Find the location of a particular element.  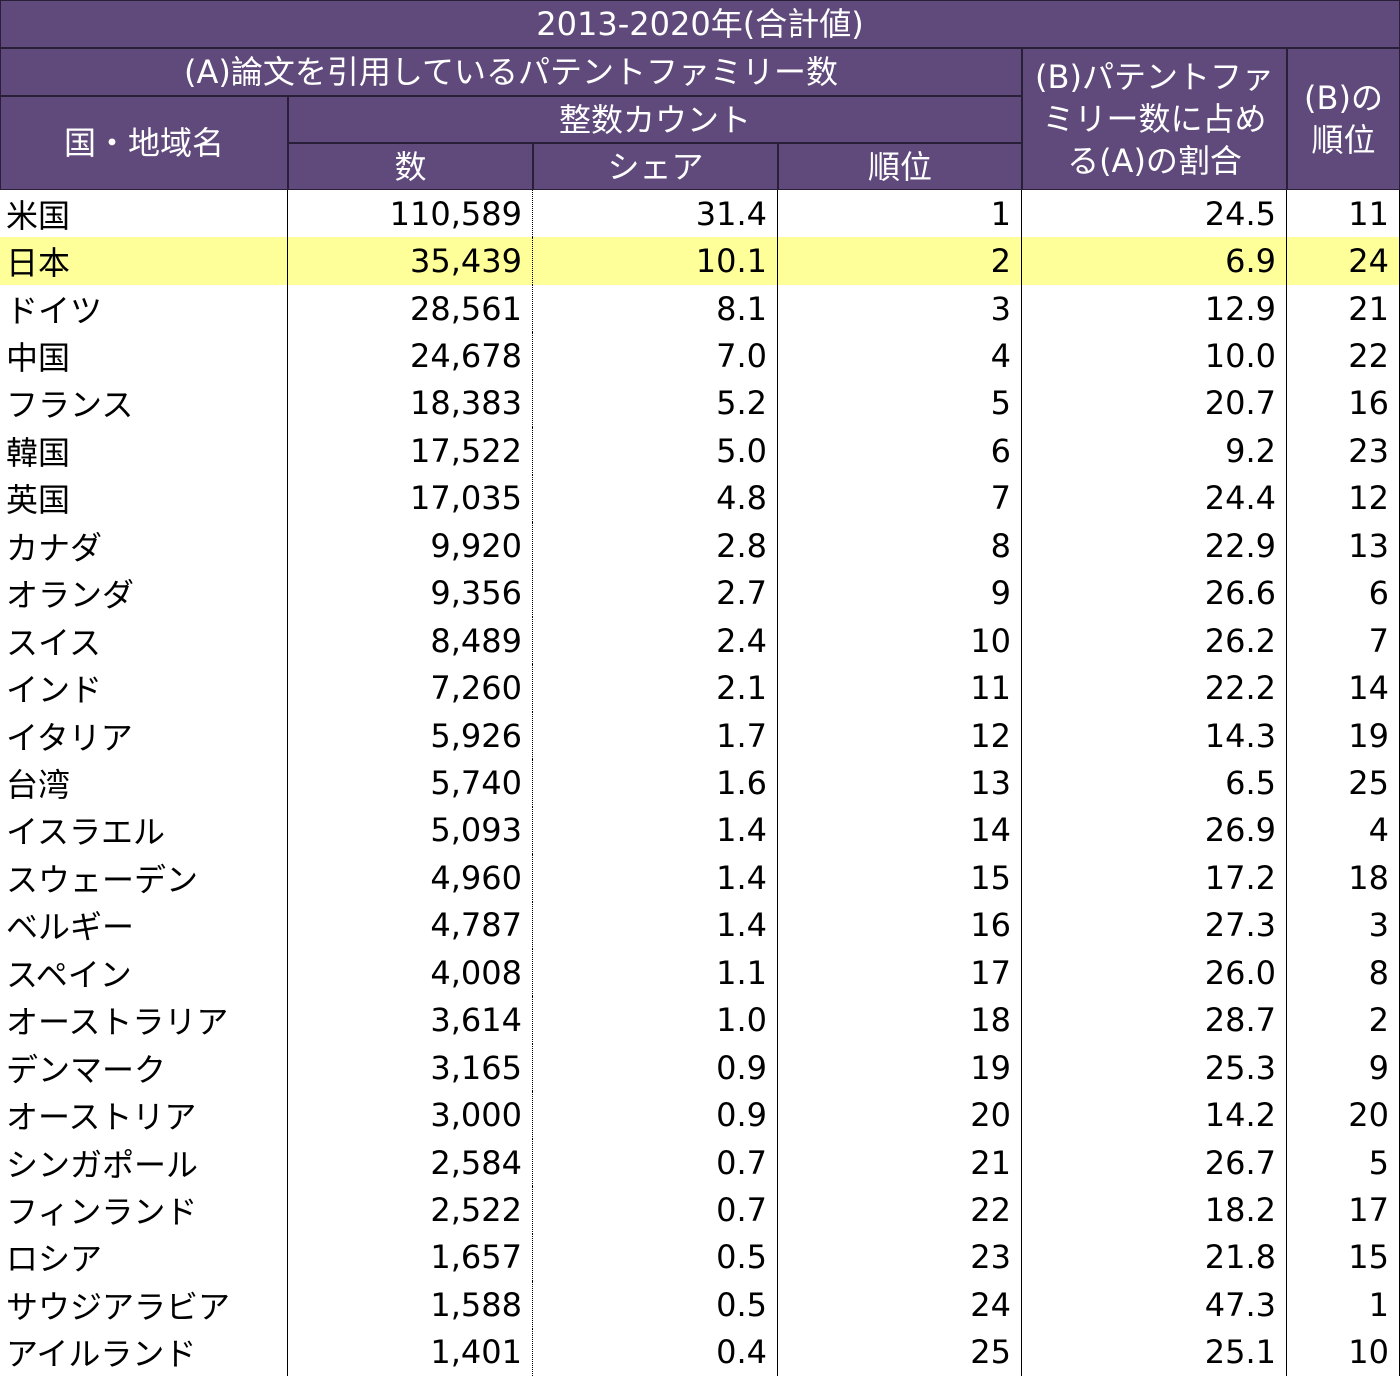

cell-value: 22.2 is located at coordinates (1154, 688).